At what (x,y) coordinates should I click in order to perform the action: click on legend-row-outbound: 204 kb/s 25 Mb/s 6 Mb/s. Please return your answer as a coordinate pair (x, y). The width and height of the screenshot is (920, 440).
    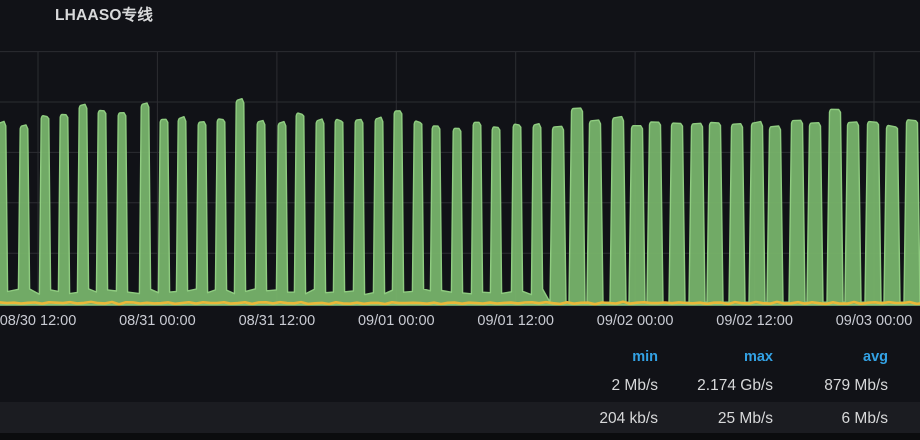
    Looking at the image, I should click on (715, 418).